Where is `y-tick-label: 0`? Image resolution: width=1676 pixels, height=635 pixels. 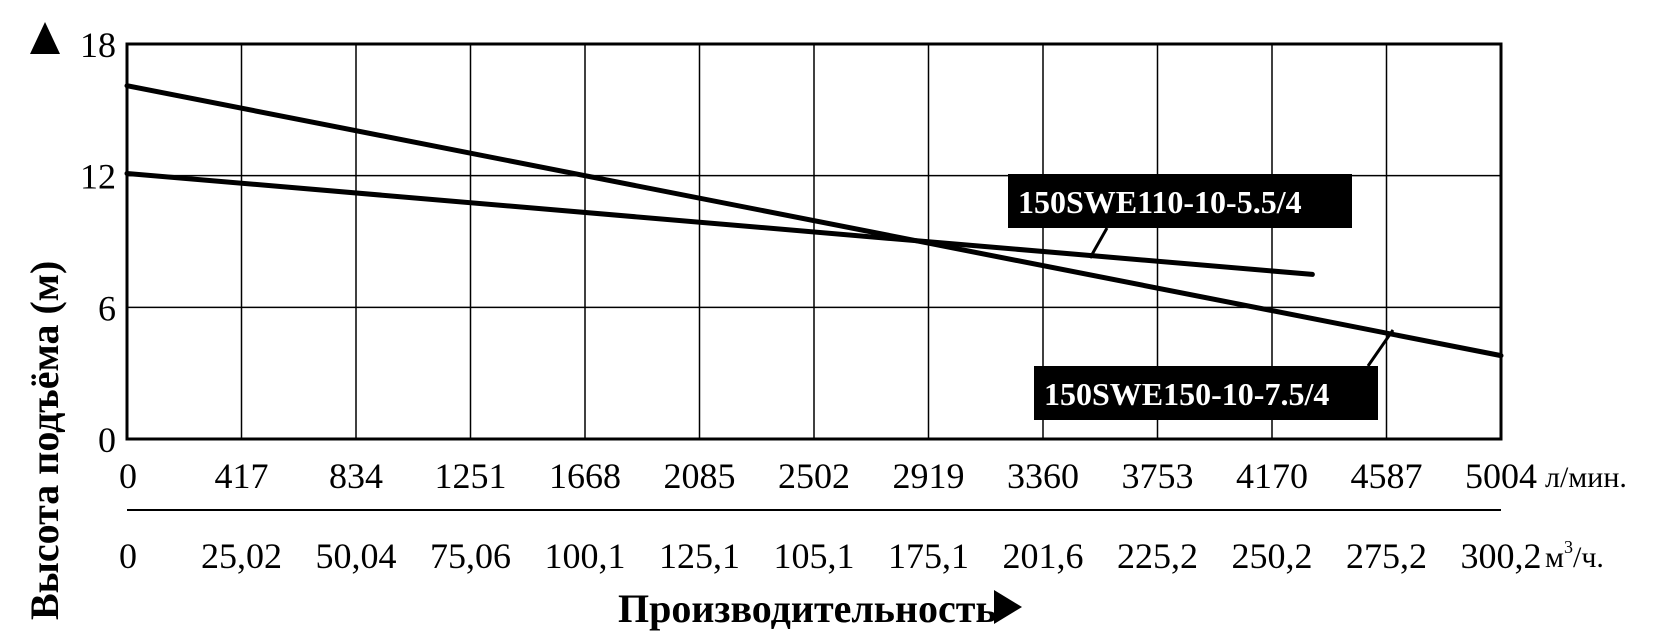 y-tick-label: 0 is located at coordinates (107, 440).